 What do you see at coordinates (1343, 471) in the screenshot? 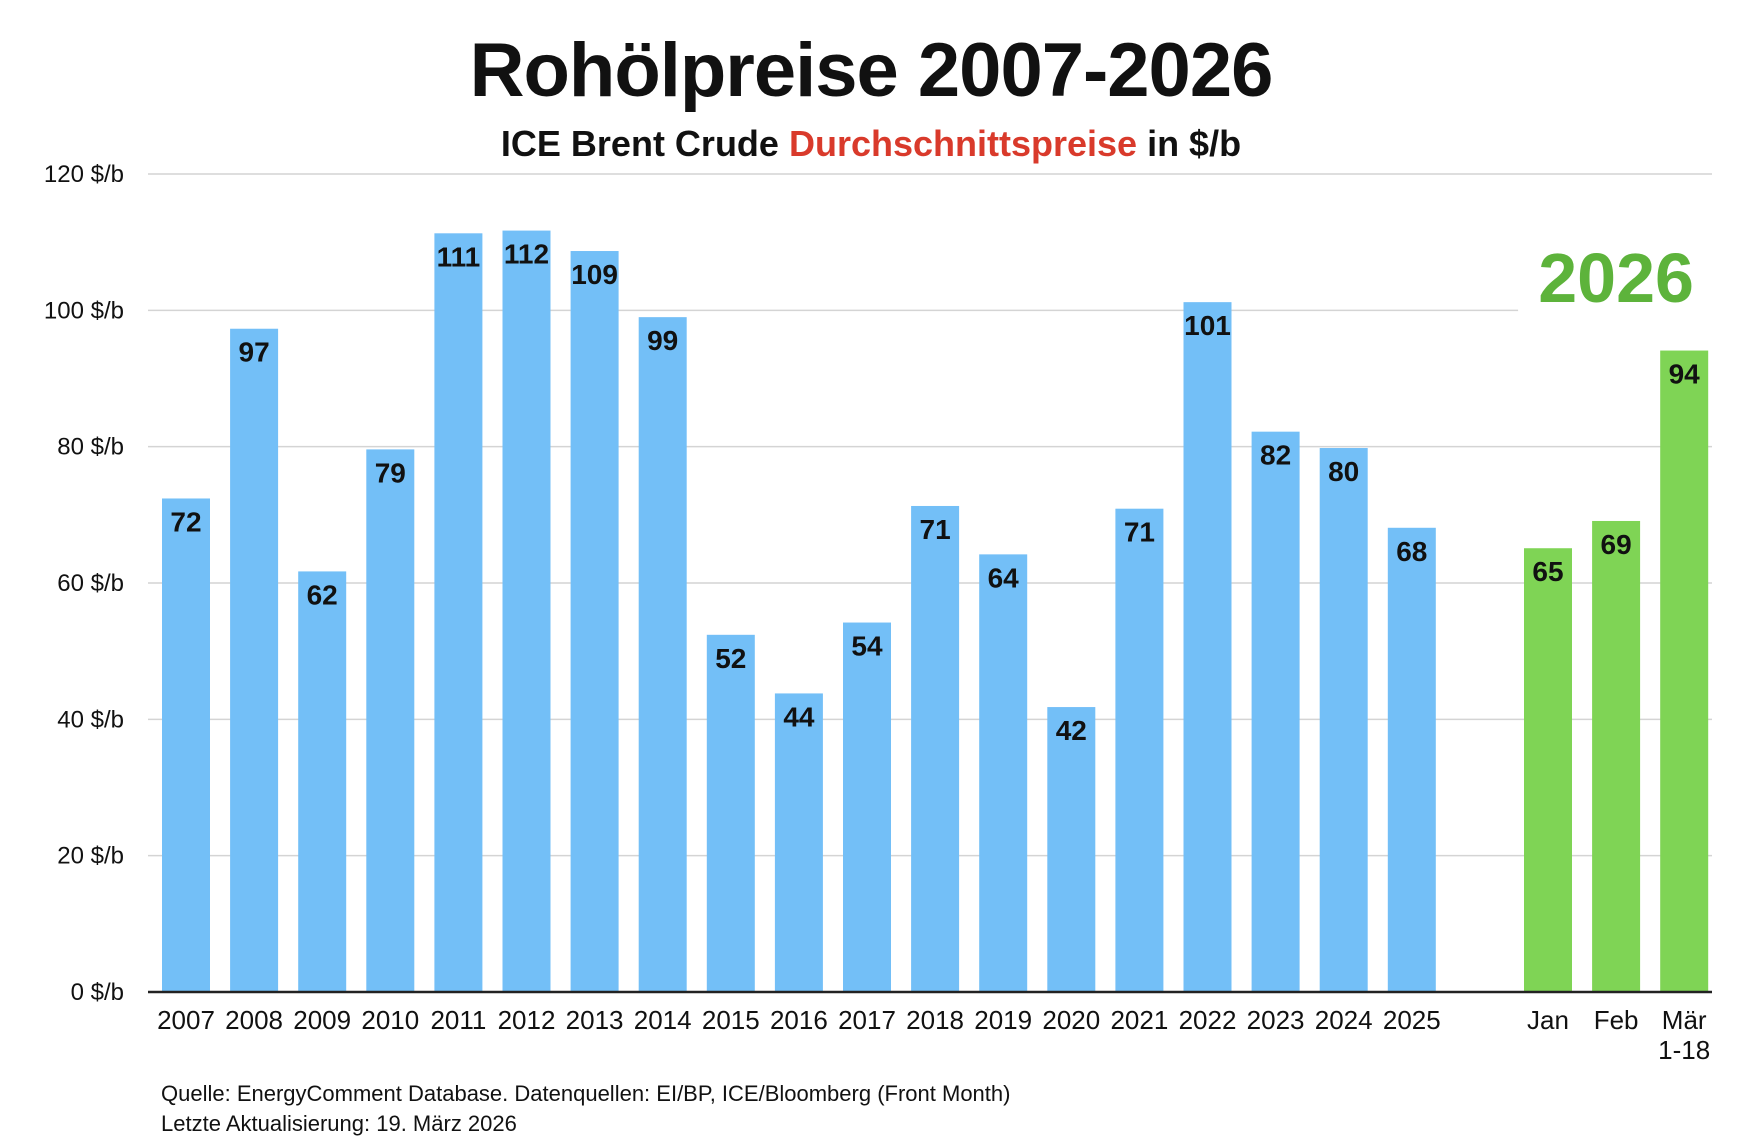
I see `bar-value-label: 80` at bounding box center [1343, 471].